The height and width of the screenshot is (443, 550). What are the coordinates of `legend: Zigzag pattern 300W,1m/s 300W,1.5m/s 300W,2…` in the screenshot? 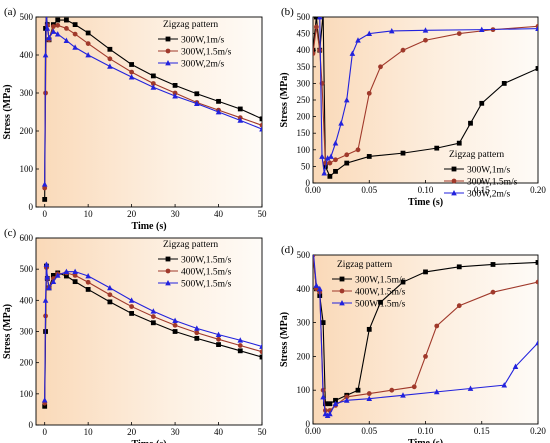 It's located at (481, 175).